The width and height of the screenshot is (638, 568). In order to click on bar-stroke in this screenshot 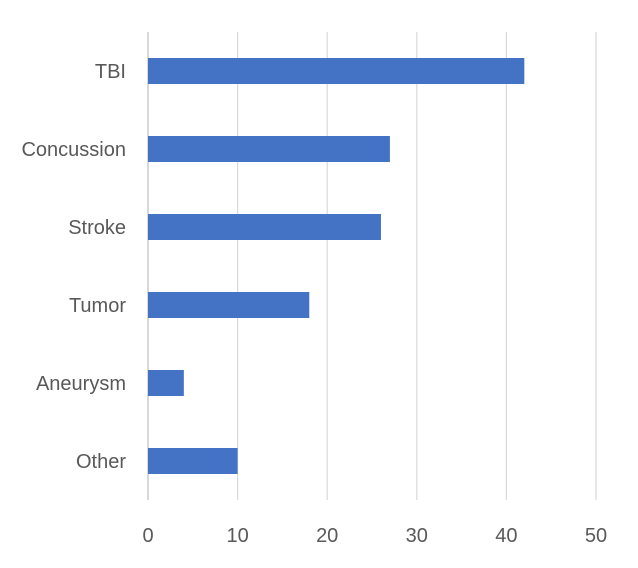, I will do `click(264, 227)`.